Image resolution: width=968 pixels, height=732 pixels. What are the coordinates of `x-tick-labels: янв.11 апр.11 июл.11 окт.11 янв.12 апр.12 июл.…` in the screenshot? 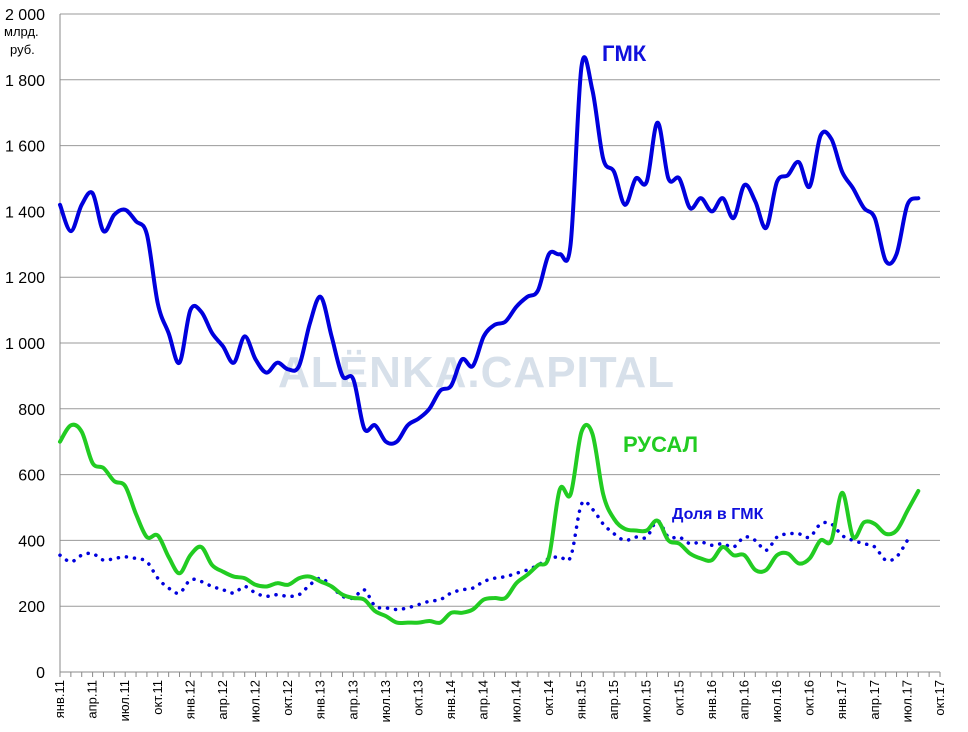 It's located at (499, 701).